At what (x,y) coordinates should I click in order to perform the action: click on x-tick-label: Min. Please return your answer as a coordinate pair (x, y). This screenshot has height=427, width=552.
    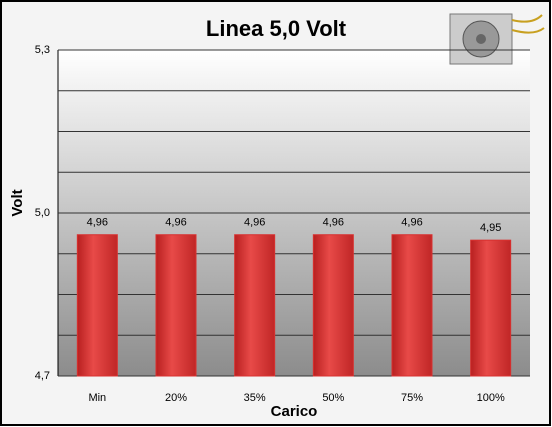
    Looking at the image, I should click on (97, 398).